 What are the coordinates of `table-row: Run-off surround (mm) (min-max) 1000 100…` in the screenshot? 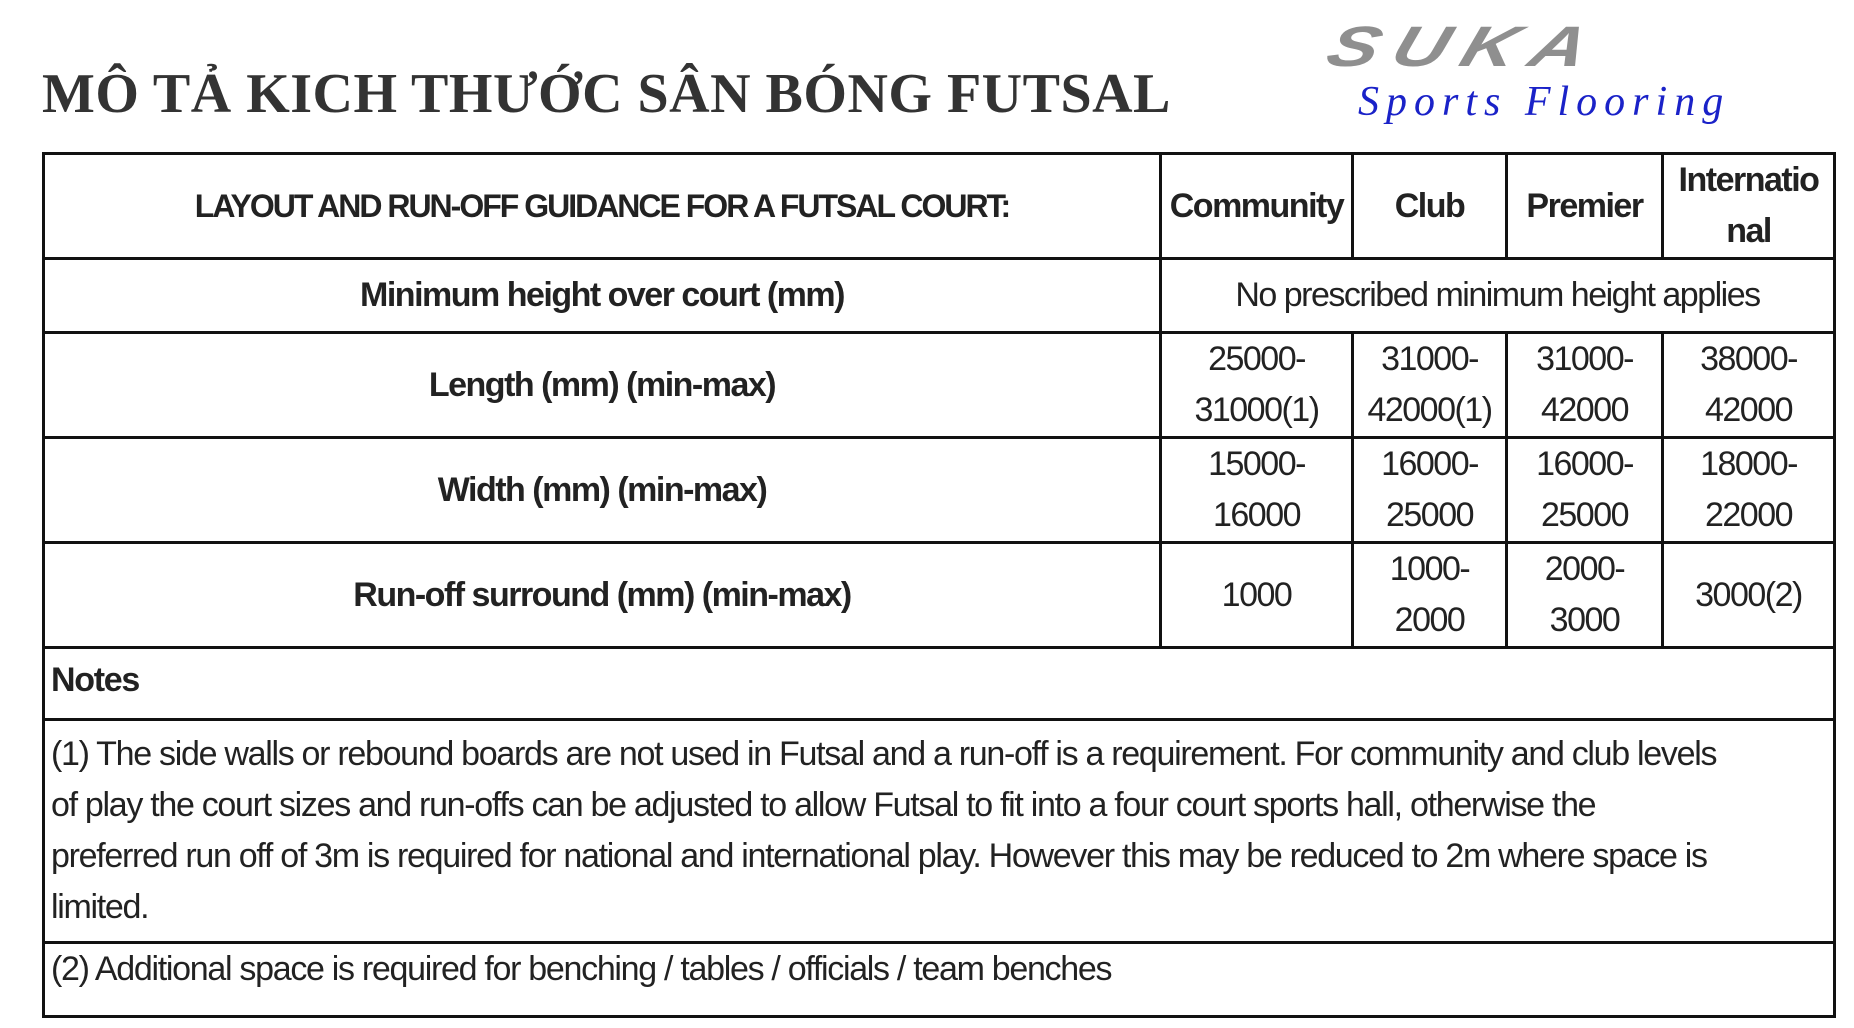 It's located at (939, 595).